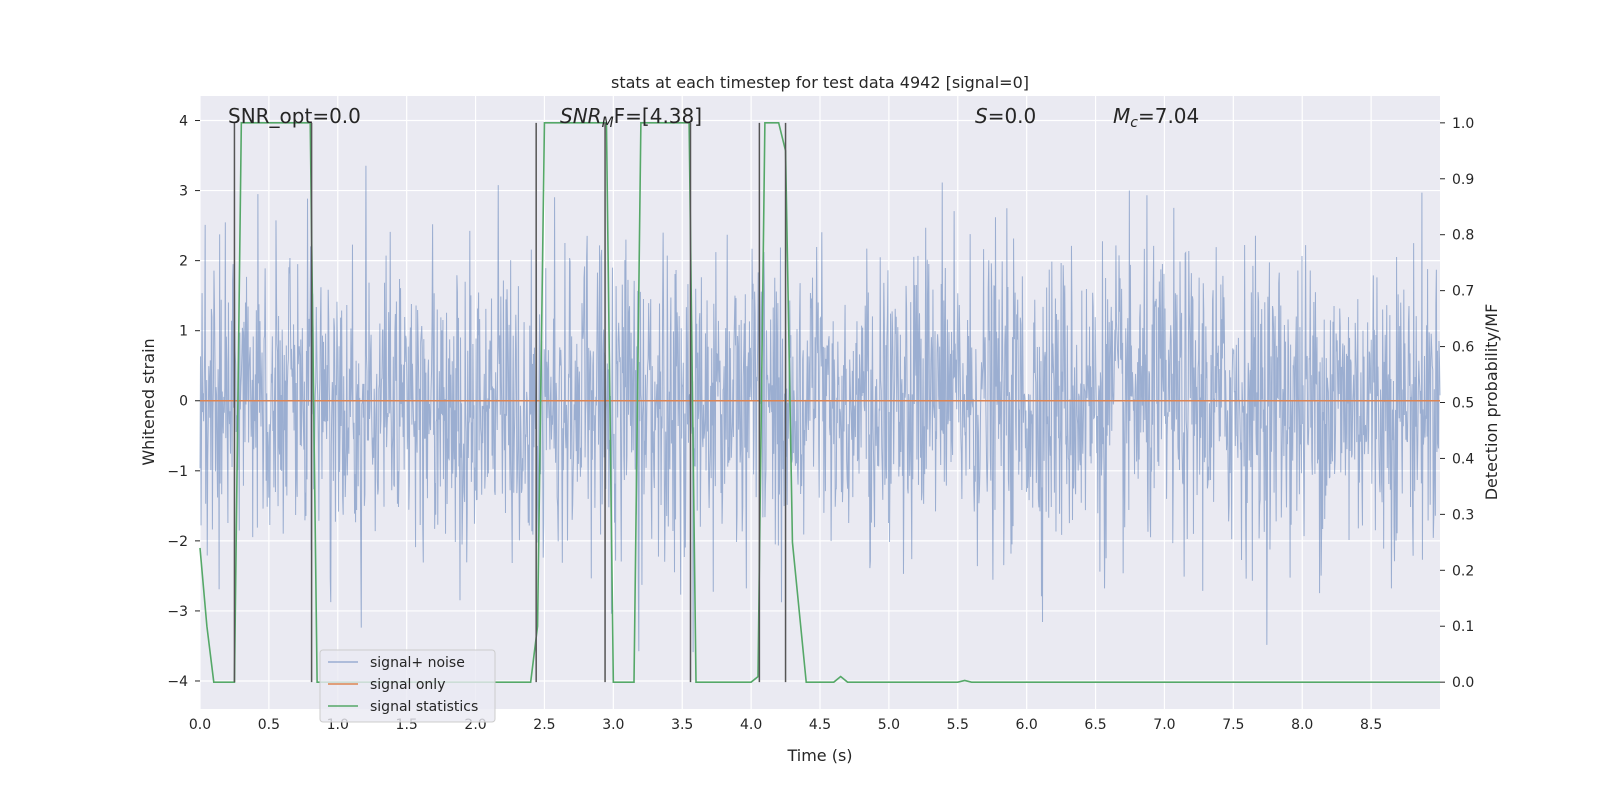 The height and width of the screenshot is (800, 1600). I want to click on y-right-tick-label: 0.4, so click(1463, 459).